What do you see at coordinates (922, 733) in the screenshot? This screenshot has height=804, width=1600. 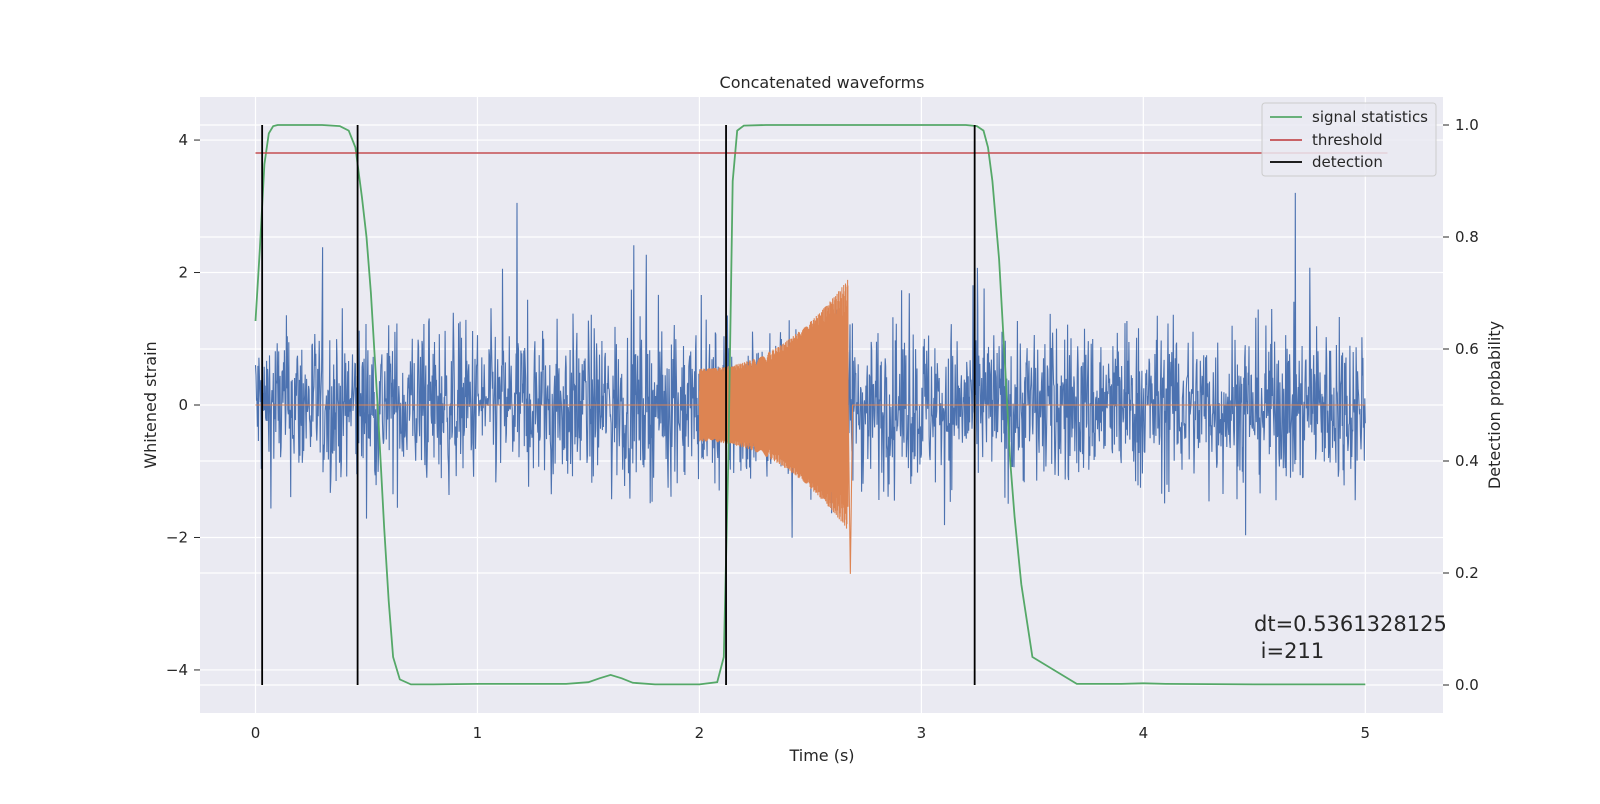 I see `x-tick-label: 3` at bounding box center [922, 733].